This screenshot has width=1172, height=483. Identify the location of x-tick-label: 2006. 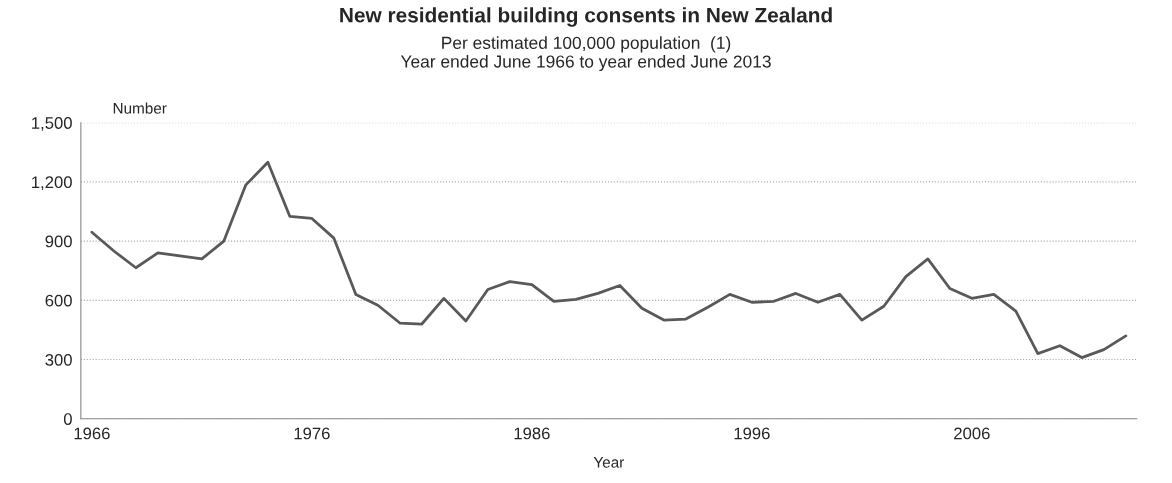
(972, 433).